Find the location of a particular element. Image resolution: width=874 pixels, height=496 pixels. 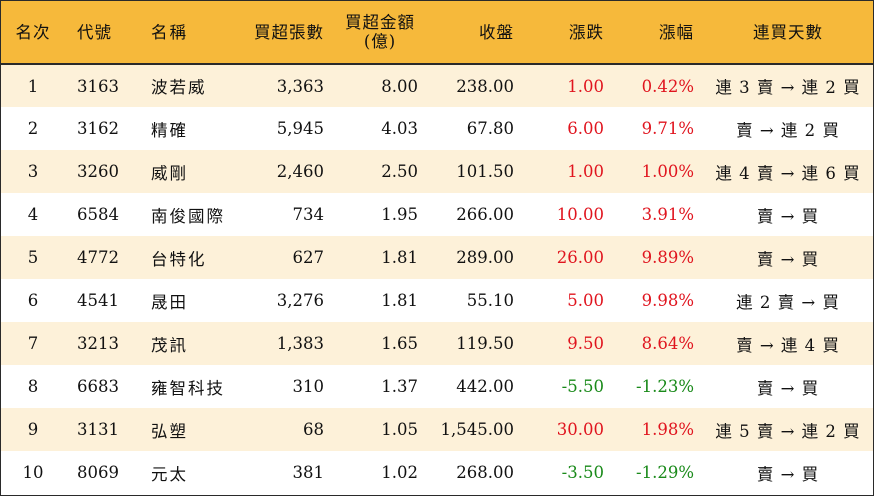

header-change: 漲跌 is located at coordinates (568, 33).